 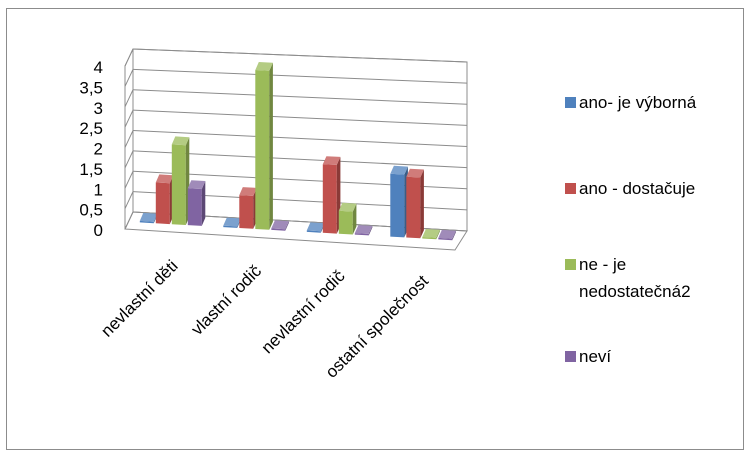 I want to click on y-tick-label: 2, so click(x=98, y=149).